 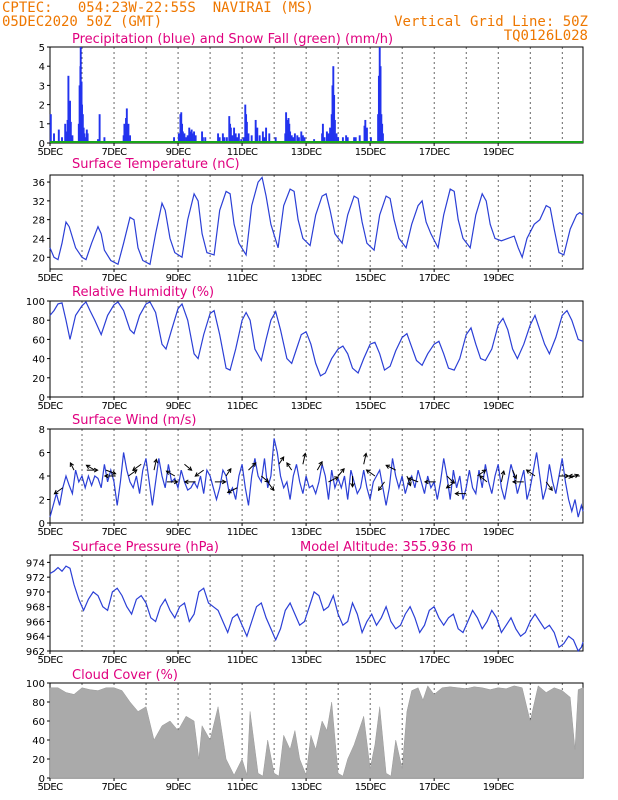 What do you see at coordinates (51, 532) in the screenshot?
I see `wind-xtick-label: 5DEC` at bounding box center [51, 532].